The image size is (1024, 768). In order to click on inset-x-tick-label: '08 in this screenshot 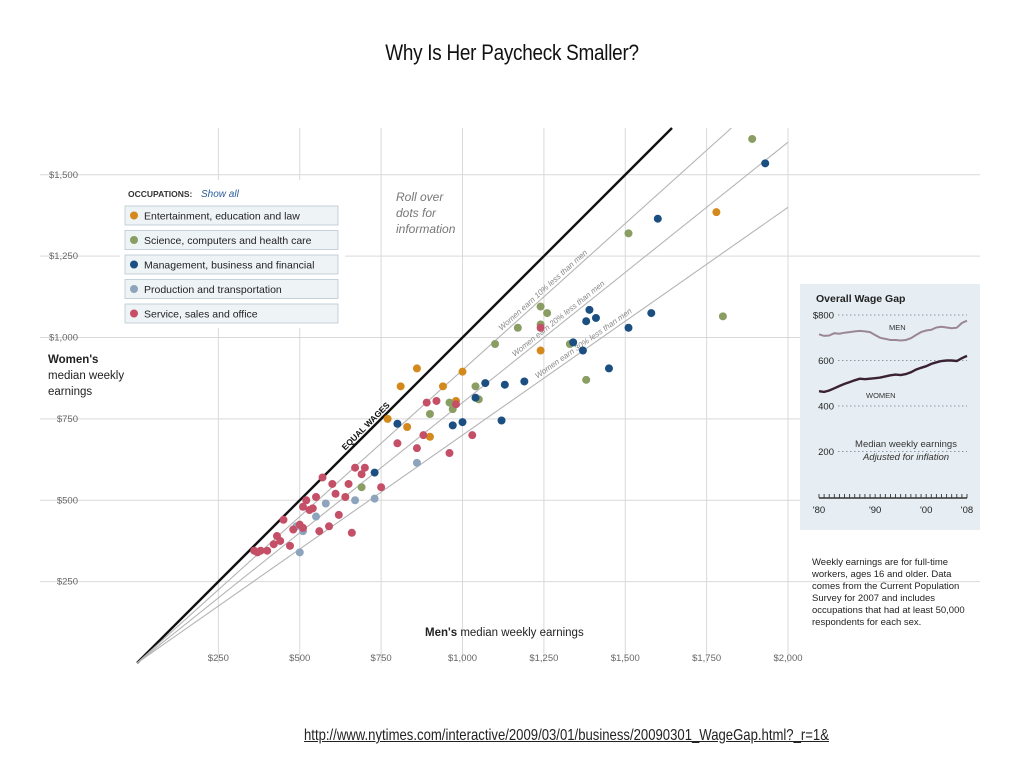, I will do `click(967, 510)`.